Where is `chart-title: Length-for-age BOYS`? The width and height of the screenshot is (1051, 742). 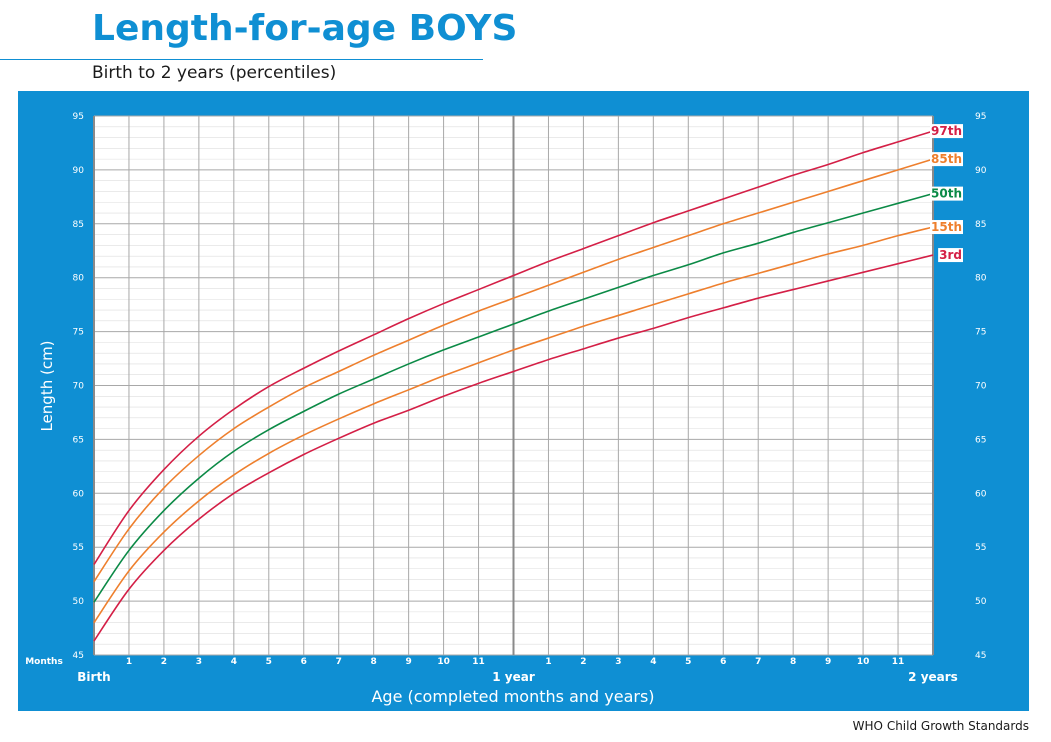
chart-title: Length-for-age BOYS is located at coordinates (305, 28).